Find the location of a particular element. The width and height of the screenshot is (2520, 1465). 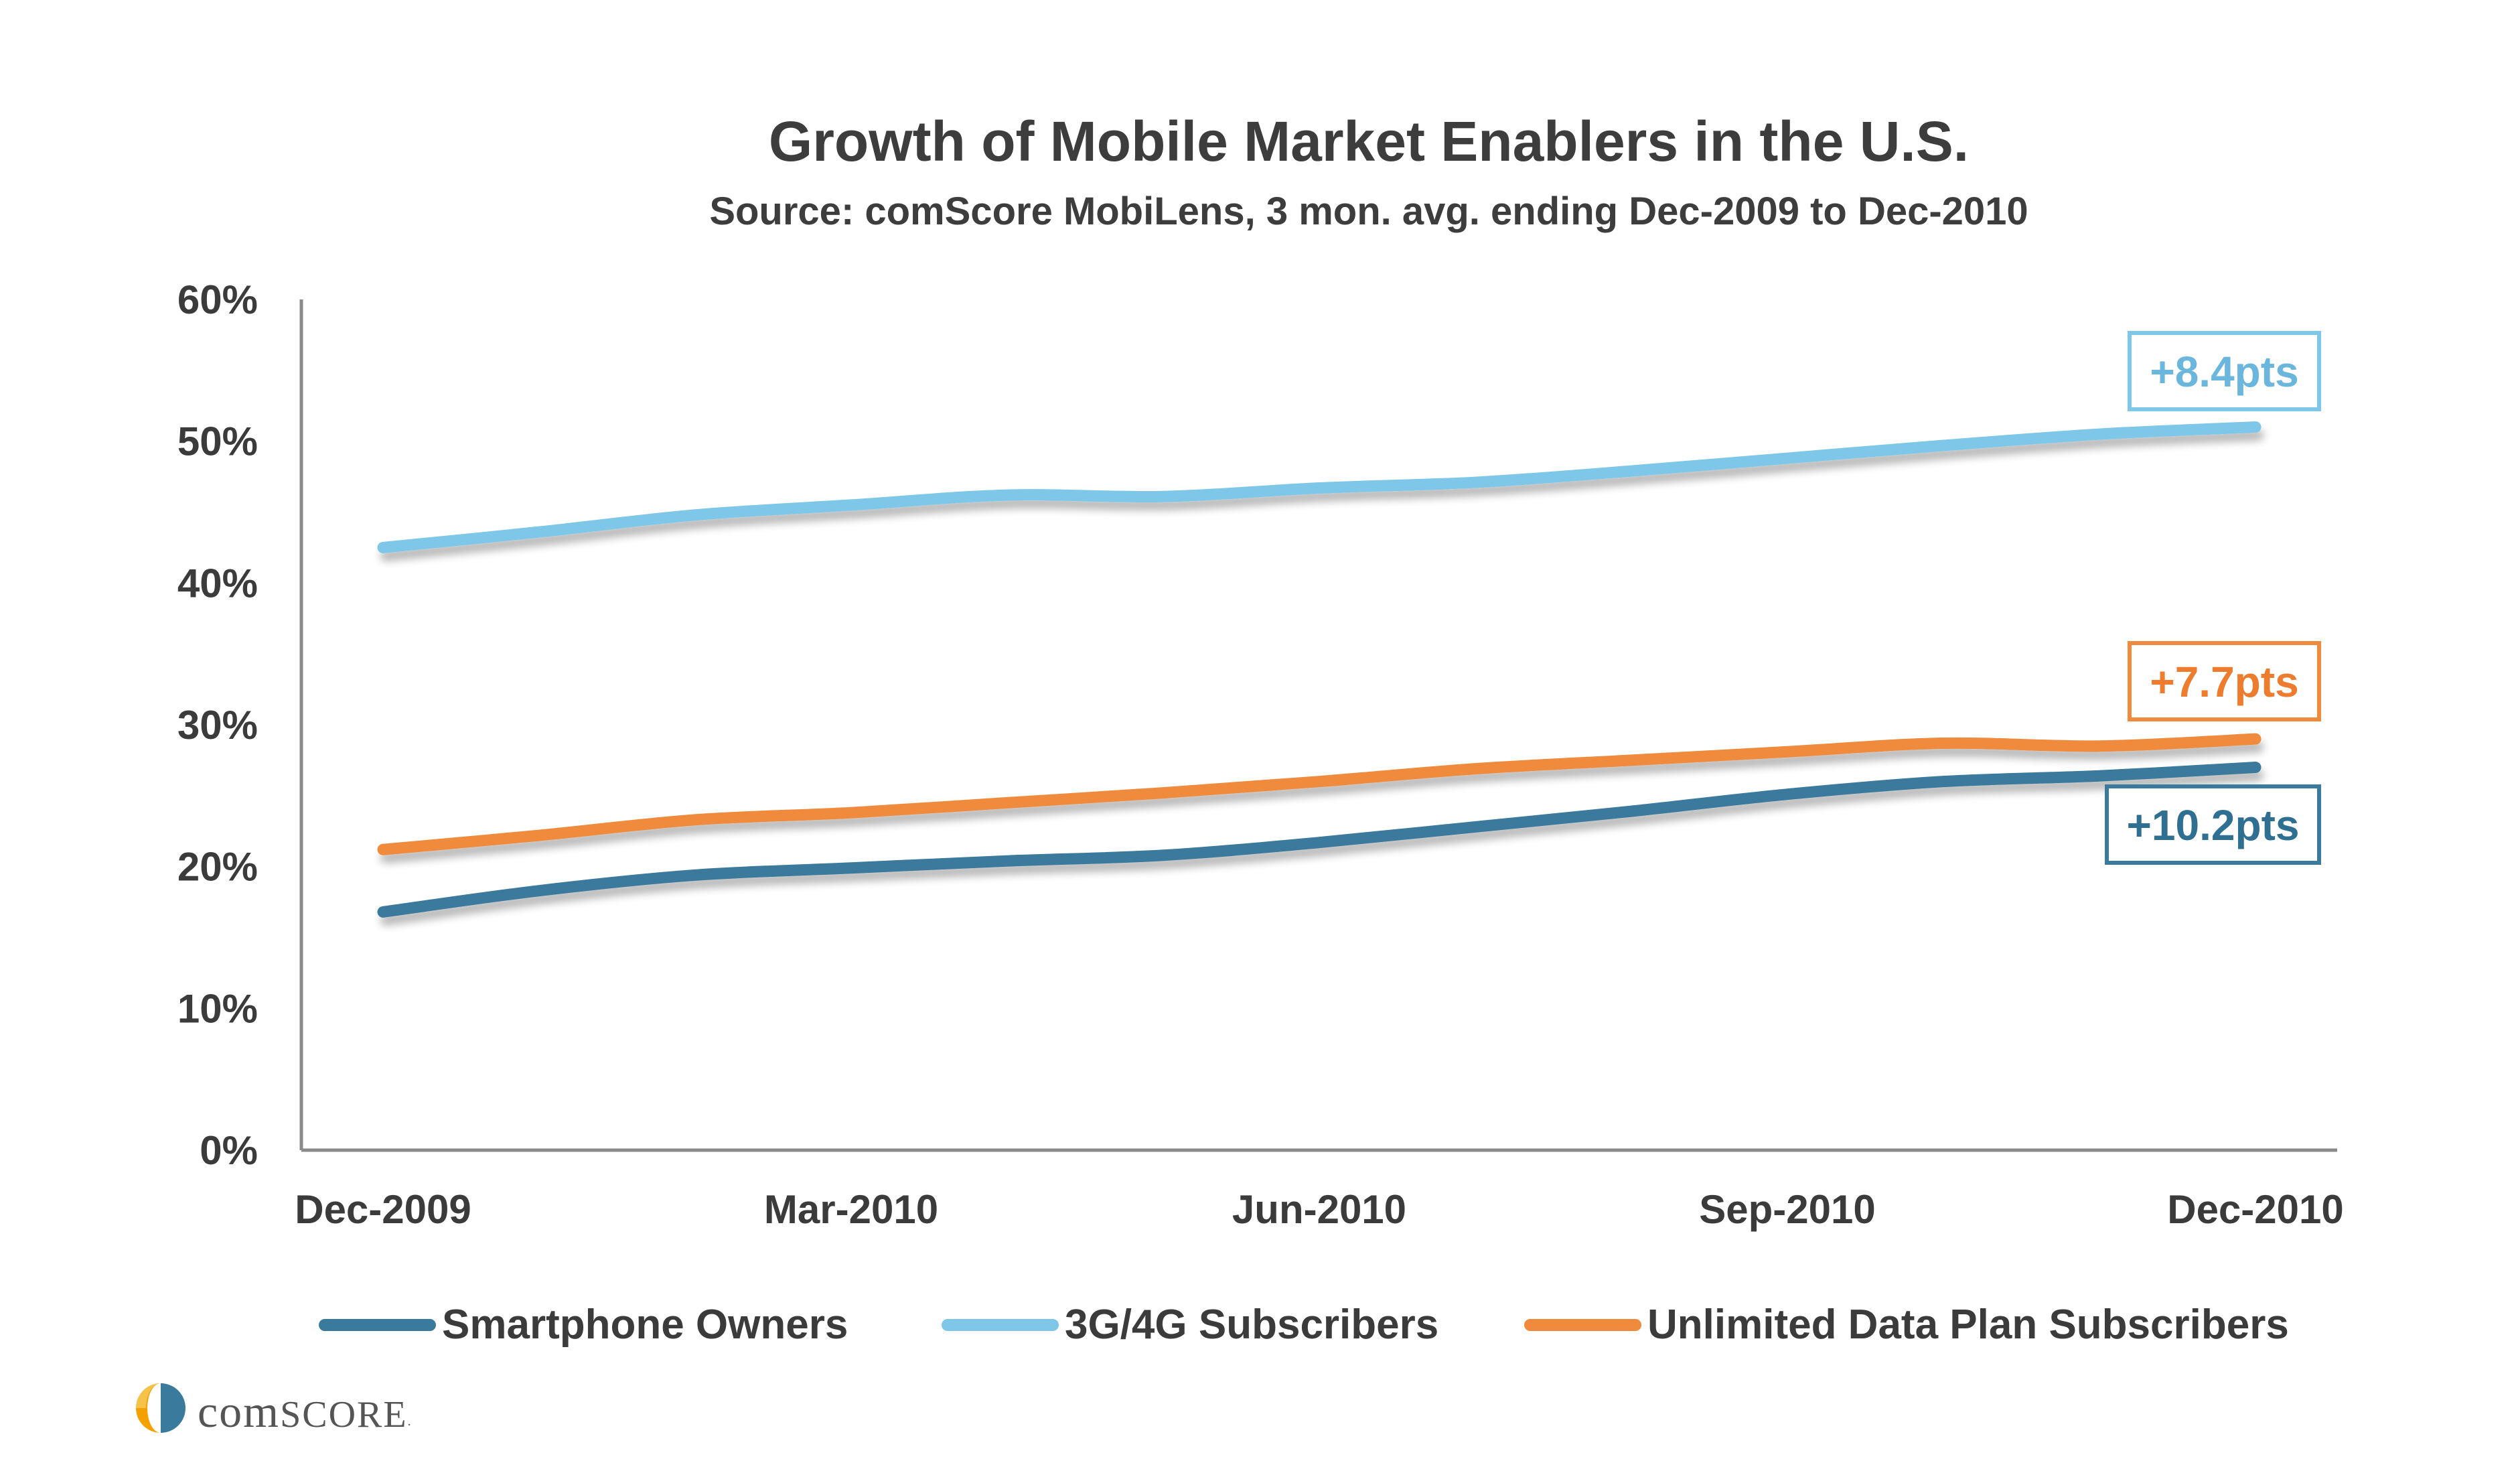

legend-label-unlimited-data-plan-subscribers: Unlimited Data Plan Subscribers is located at coordinates (1968, 1325).